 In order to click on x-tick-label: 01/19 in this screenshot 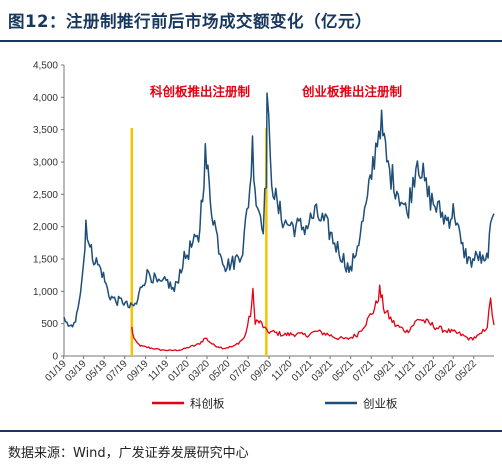, I will do `click(56, 371)`.